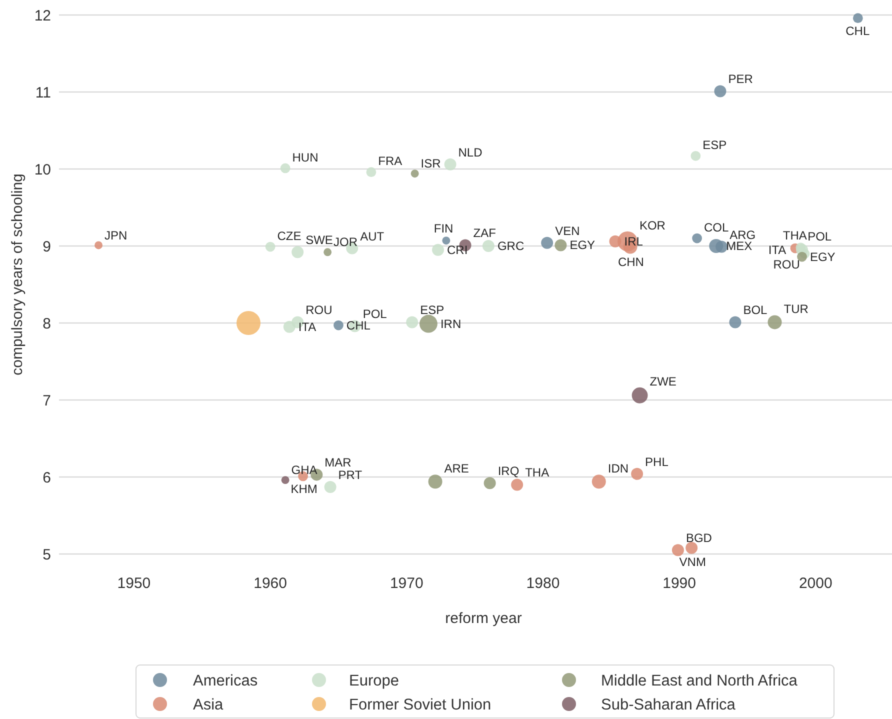 This screenshot has height=719, width=892. Describe the element at coordinates (743, 235) in the screenshot. I see `annotation: ARG` at that location.